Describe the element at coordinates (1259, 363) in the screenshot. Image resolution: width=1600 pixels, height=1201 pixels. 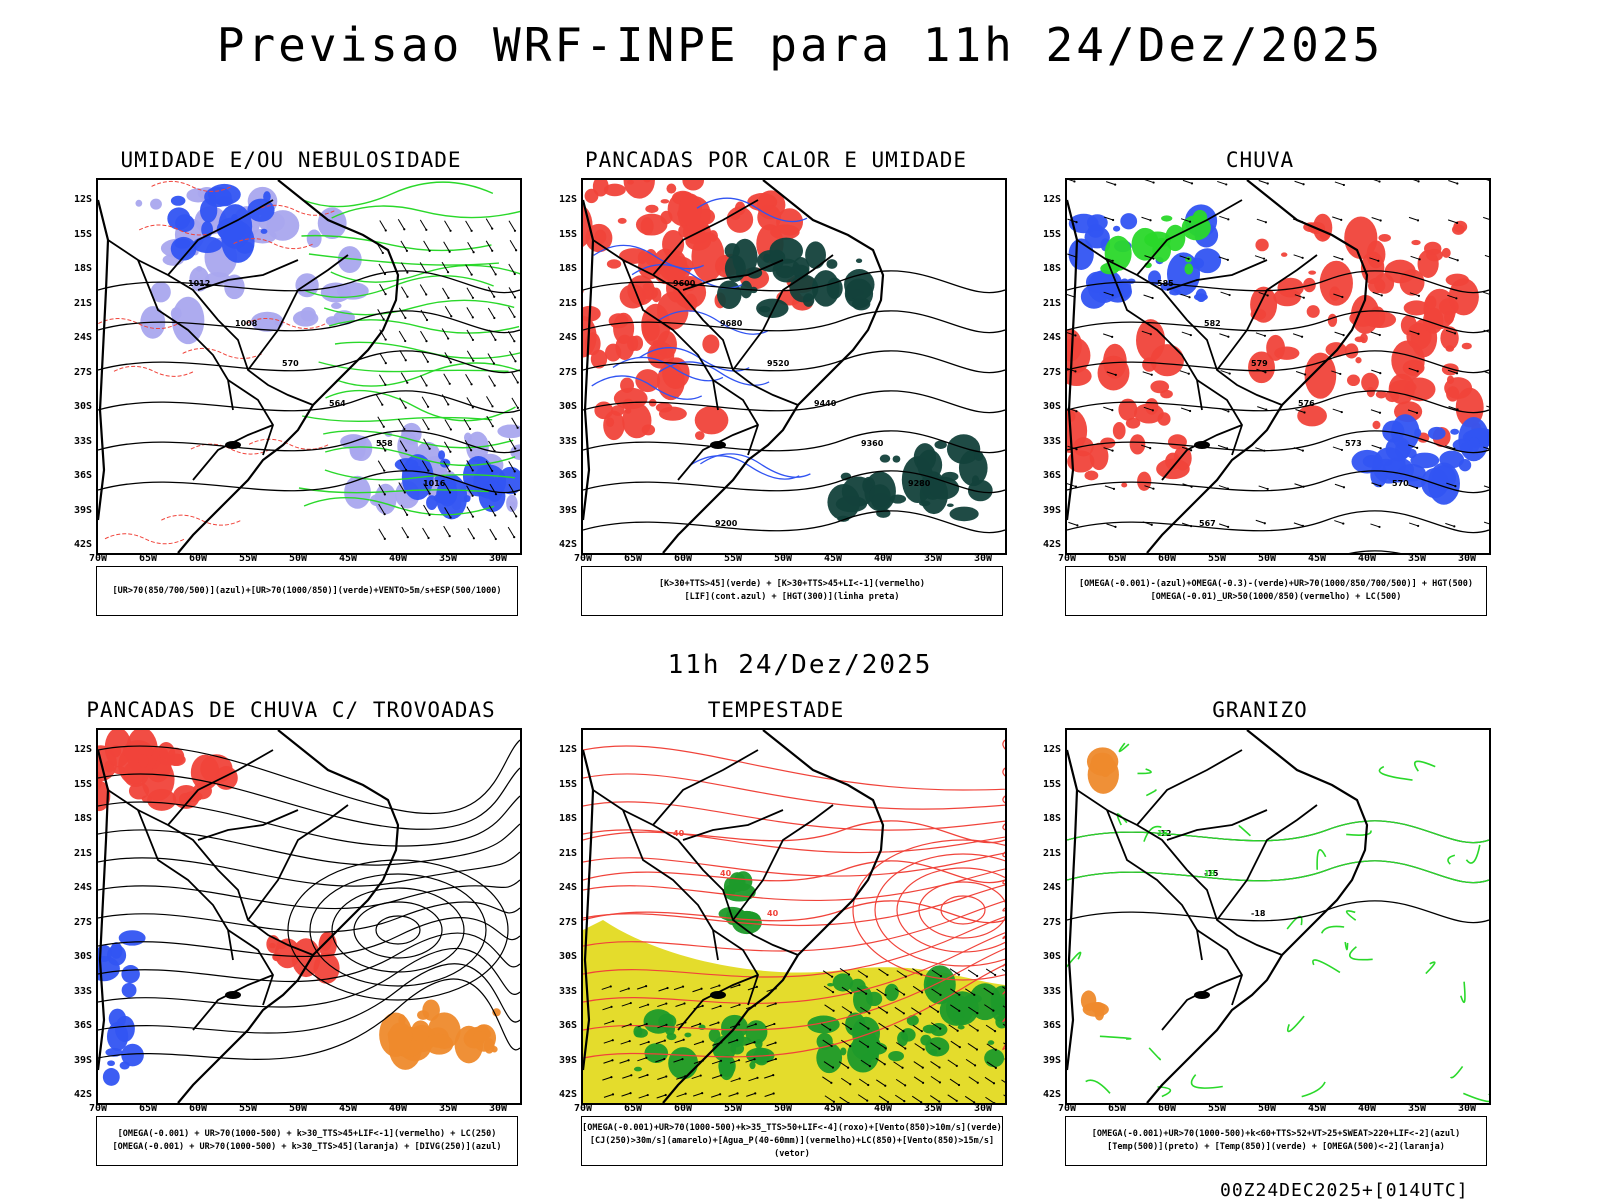
I see `contour-label: 579` at that location.